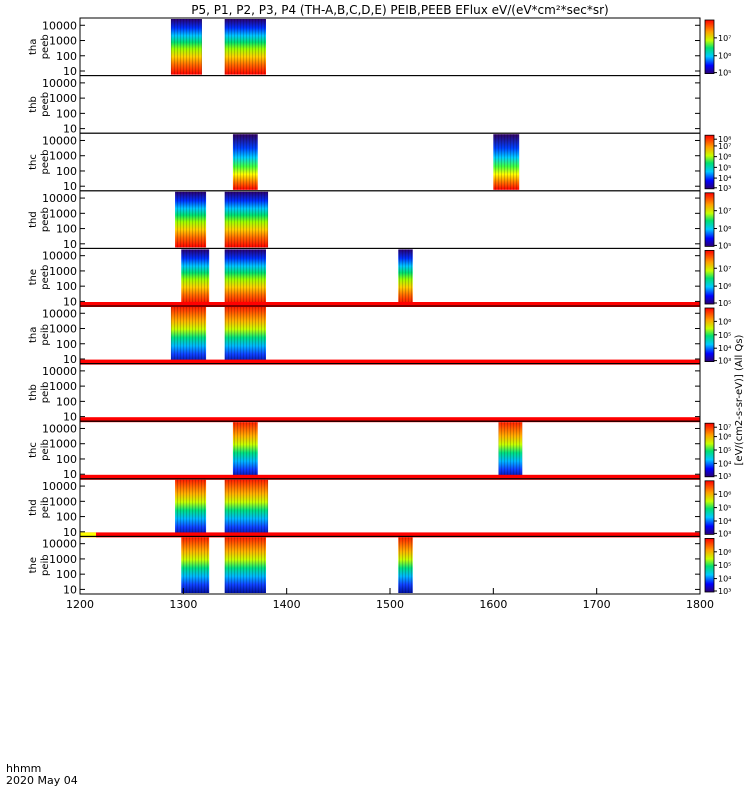 The width and height of the screenshot is (750, 804). What do you see at coordinates (493, 604) in the screenshot?
I see `x-tick-label: 1600` at bounding box center [493, 604].